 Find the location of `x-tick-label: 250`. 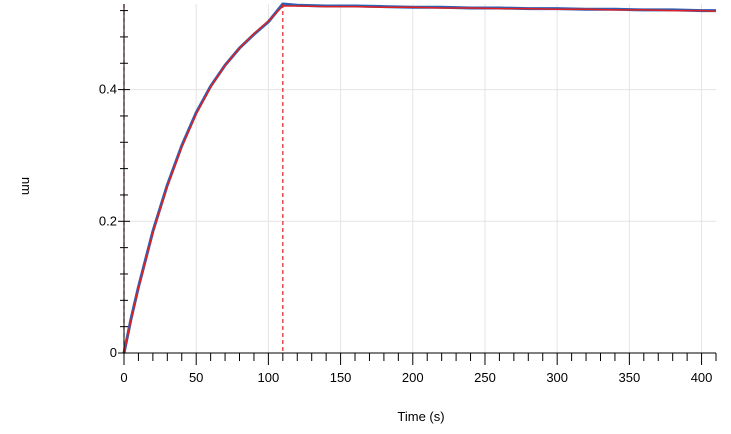

x-tick-label: 250 is located at coordinates (485, 377).